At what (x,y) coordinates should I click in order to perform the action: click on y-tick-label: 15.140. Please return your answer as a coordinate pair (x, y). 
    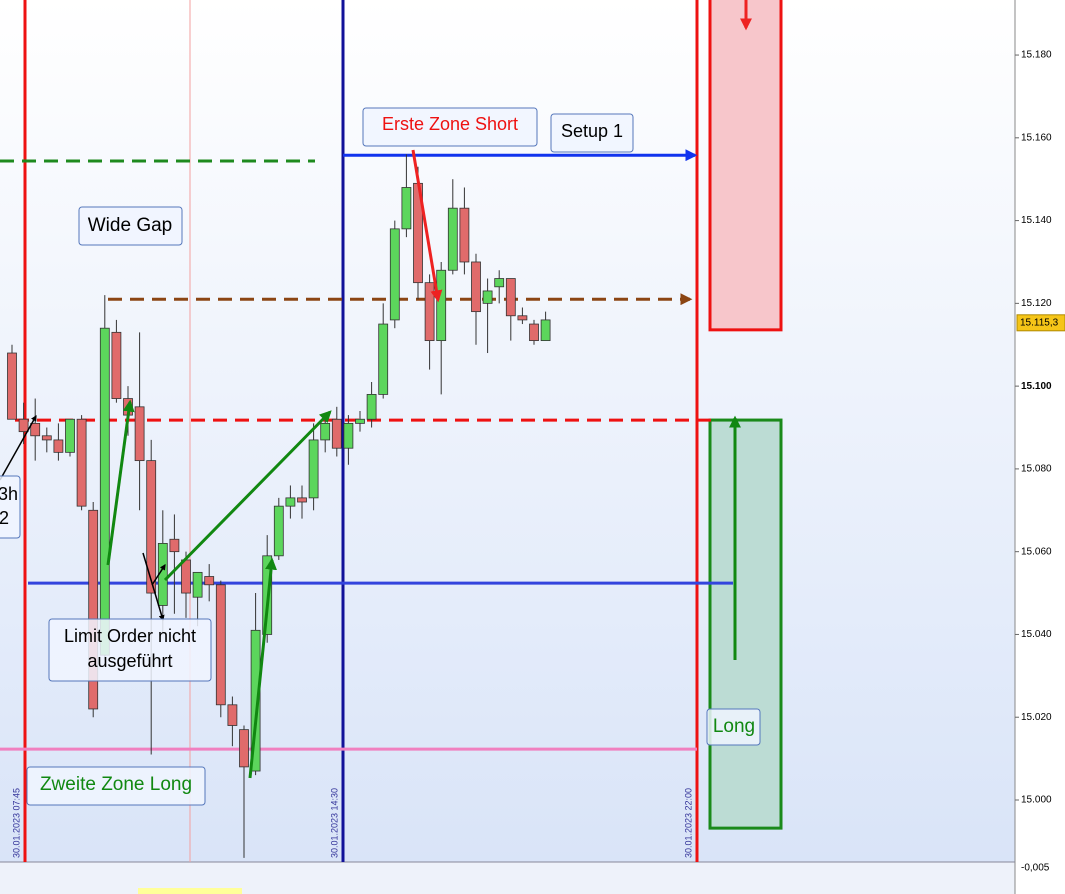
    Looking at the image, I should click on (1036, 220).